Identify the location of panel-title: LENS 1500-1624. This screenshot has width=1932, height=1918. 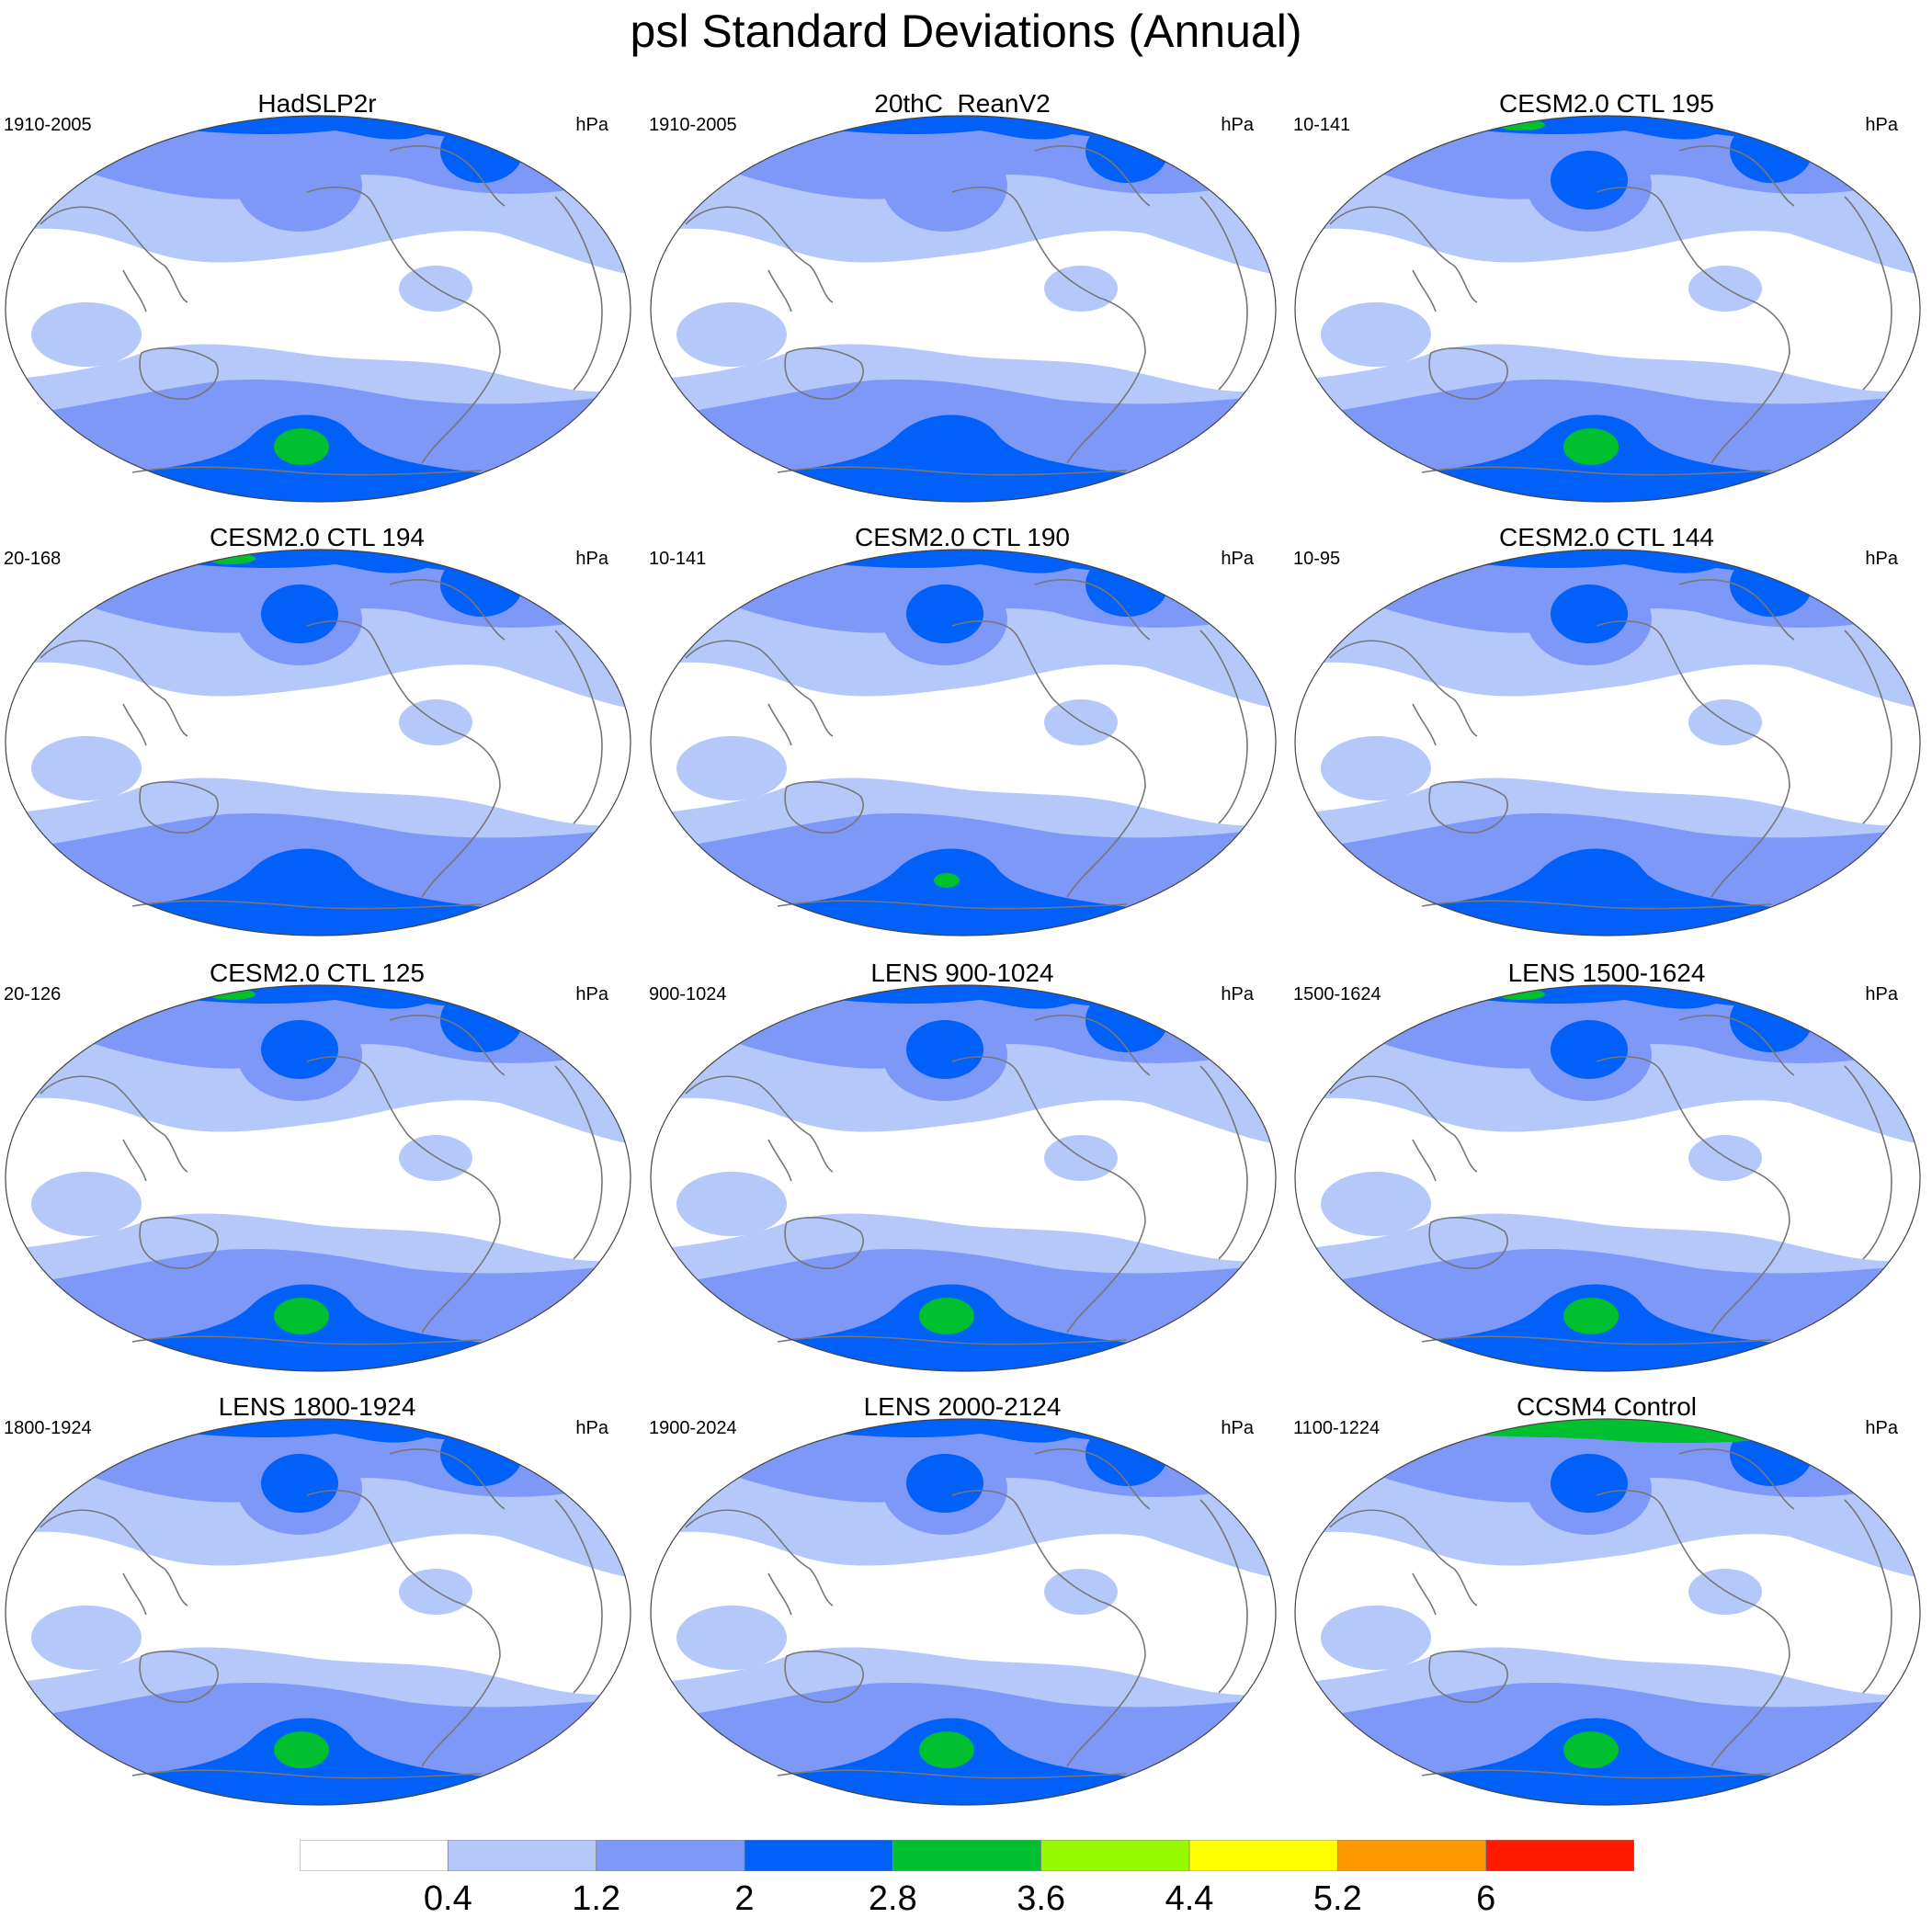
(1607, 973).